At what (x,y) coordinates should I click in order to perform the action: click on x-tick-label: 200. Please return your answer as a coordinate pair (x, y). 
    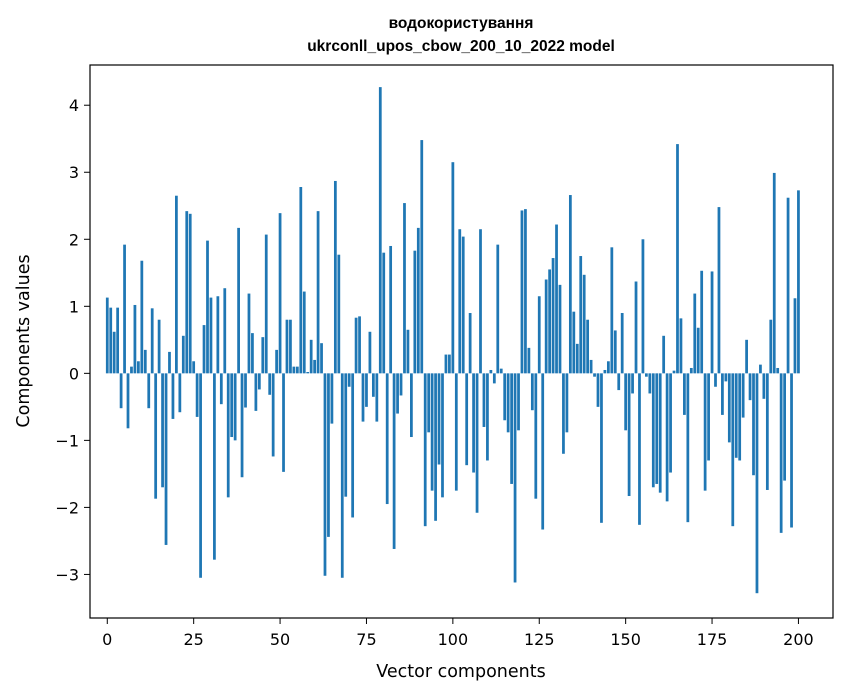
    Looking at the image, I should click on (798, 639).